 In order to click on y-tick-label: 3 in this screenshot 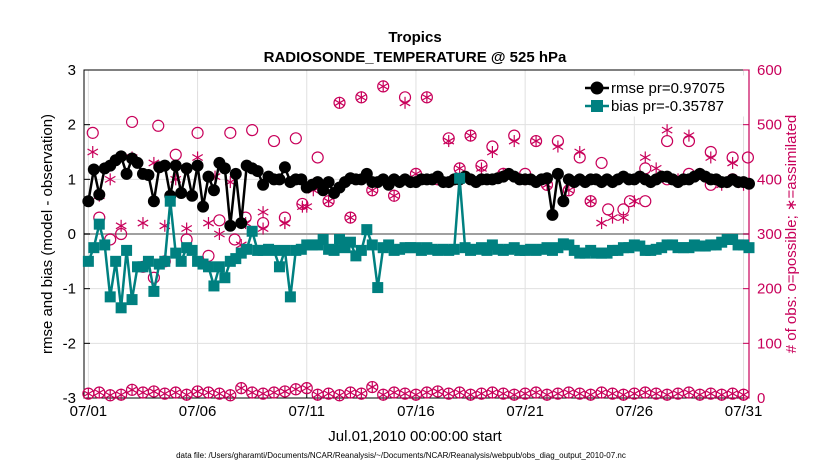, I will do `click(72, 70)`.